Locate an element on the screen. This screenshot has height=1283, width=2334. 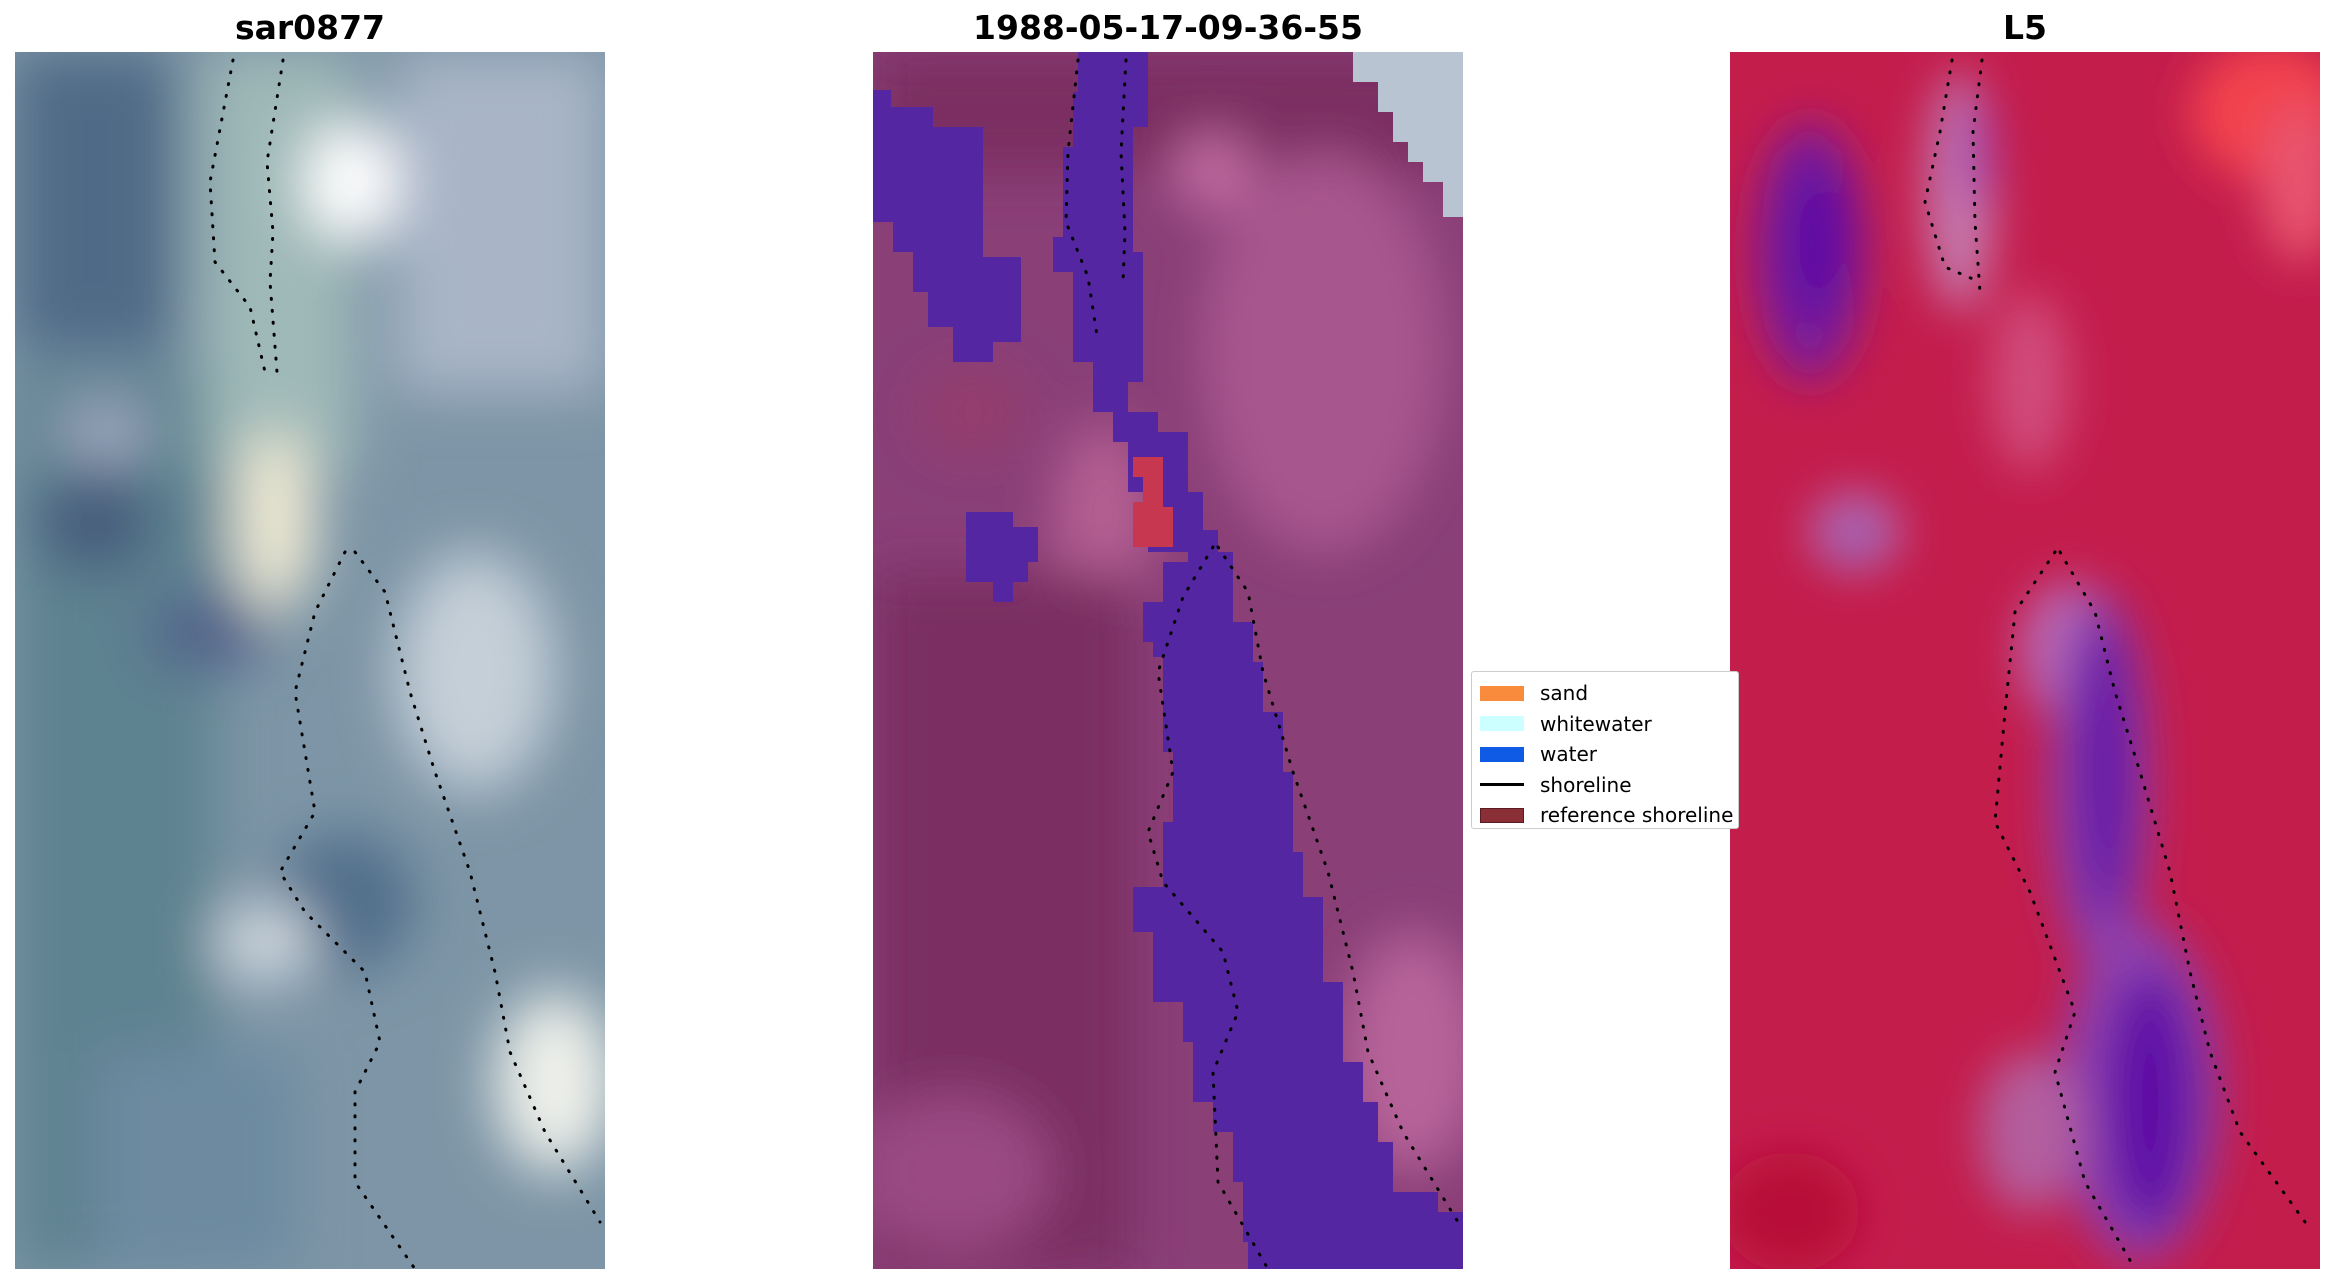
legend-item-reference-shoreline: reference shoreline is located at coordinates (1609, 814).